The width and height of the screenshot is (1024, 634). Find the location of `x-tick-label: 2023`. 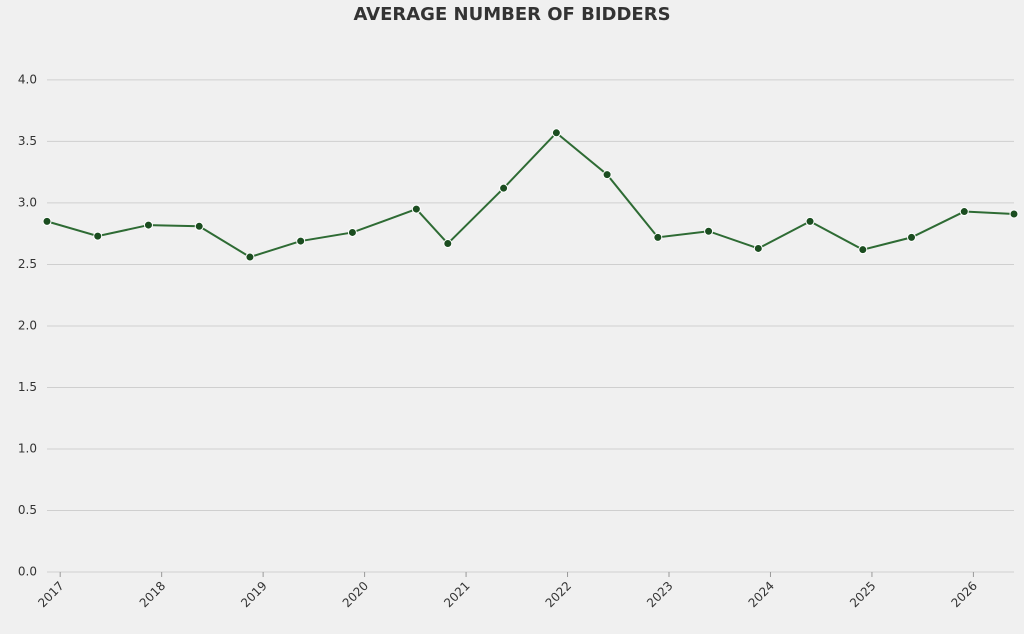

x-tick-label: 2023 is located at coordinates (659, 594).